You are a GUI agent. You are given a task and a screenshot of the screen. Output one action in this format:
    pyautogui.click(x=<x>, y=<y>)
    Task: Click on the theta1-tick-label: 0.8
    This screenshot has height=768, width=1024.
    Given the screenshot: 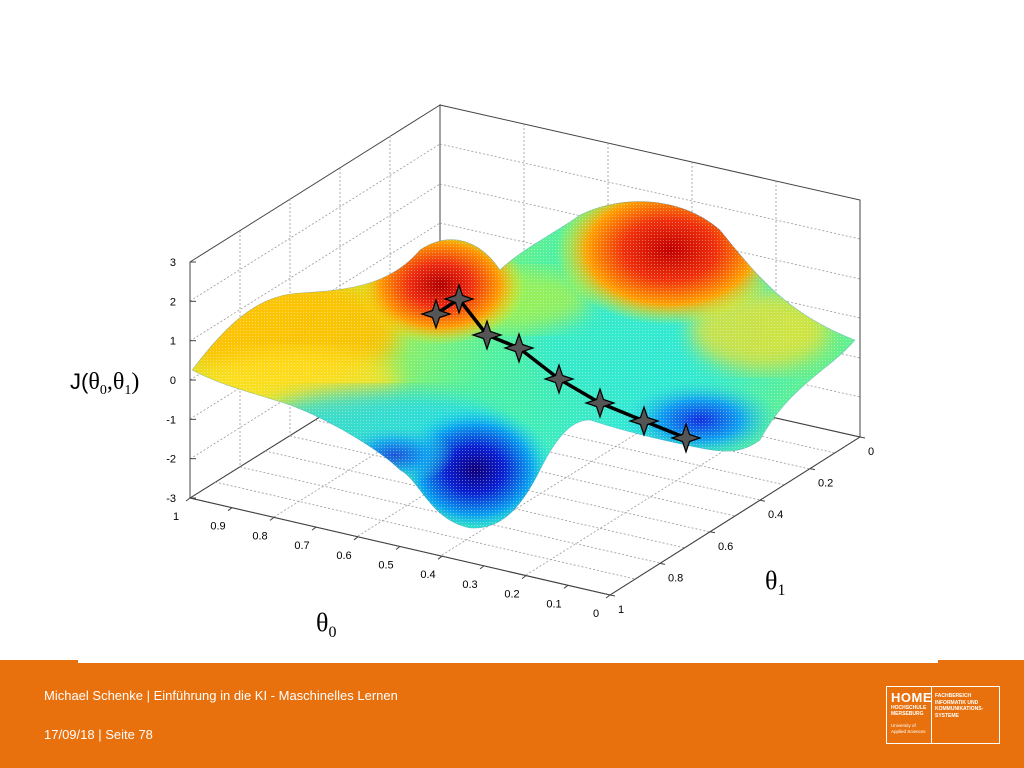 What is the action you would take?
    pyautogui.click(x=675, y=578)
    